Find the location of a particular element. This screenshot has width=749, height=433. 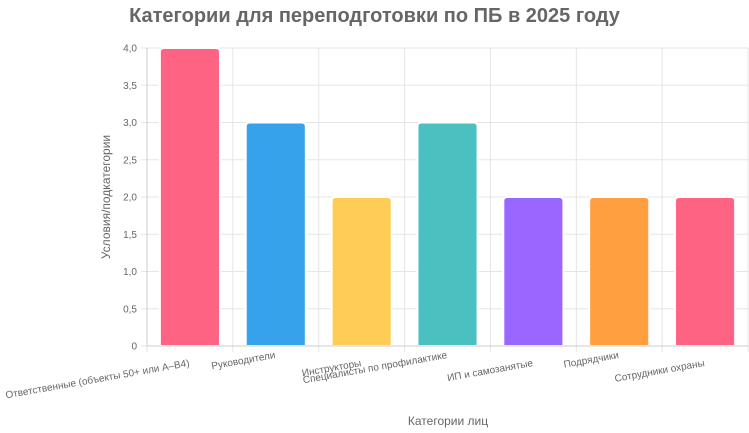

x-axis-title: Категории лиц is located at coordinates (448, 421).